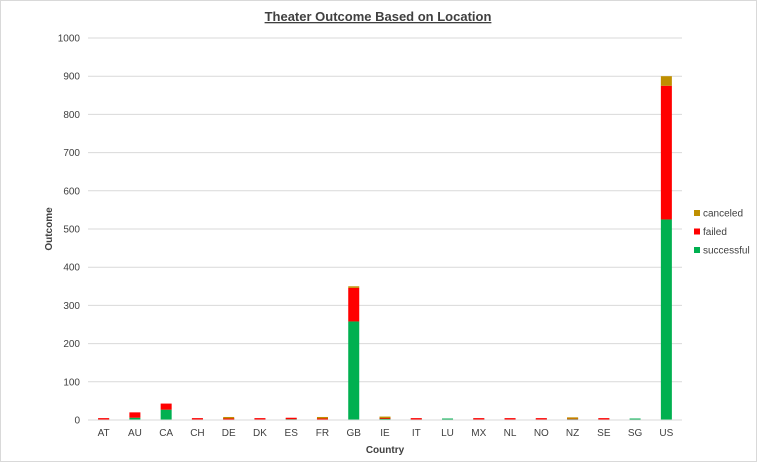 The height and width of the screenshot is (462, 757). I want to click on x-axis-ticks: AT AU CA CH DE DK ES FR GB IE IT LU MX NL NO NZ SE SG US, so click(386, 433).